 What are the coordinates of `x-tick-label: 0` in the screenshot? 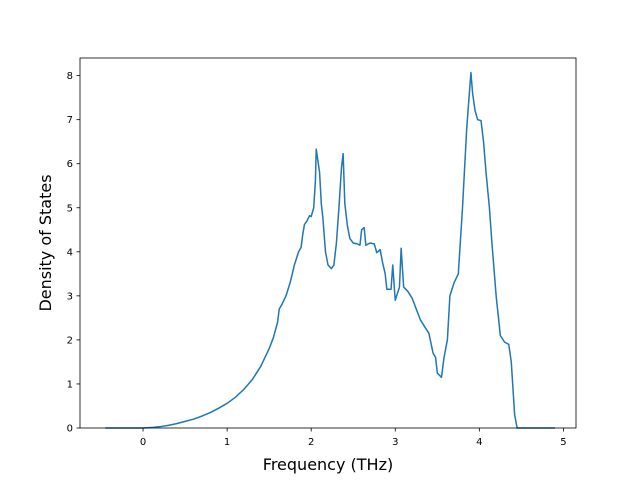 It's located at (143, 442).